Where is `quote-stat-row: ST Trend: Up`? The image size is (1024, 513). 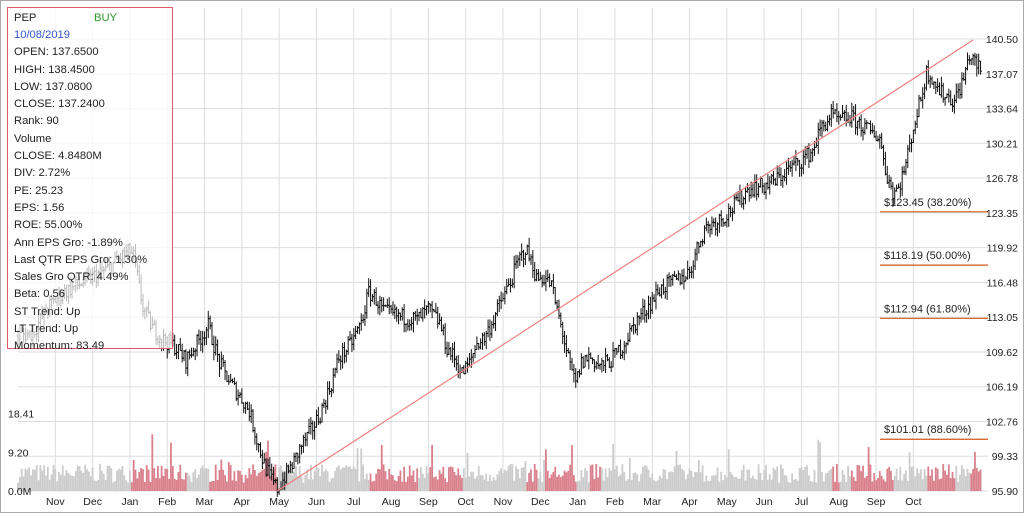
quote-stat-row: ST Trend: Up is located at coordinates (47, 311).